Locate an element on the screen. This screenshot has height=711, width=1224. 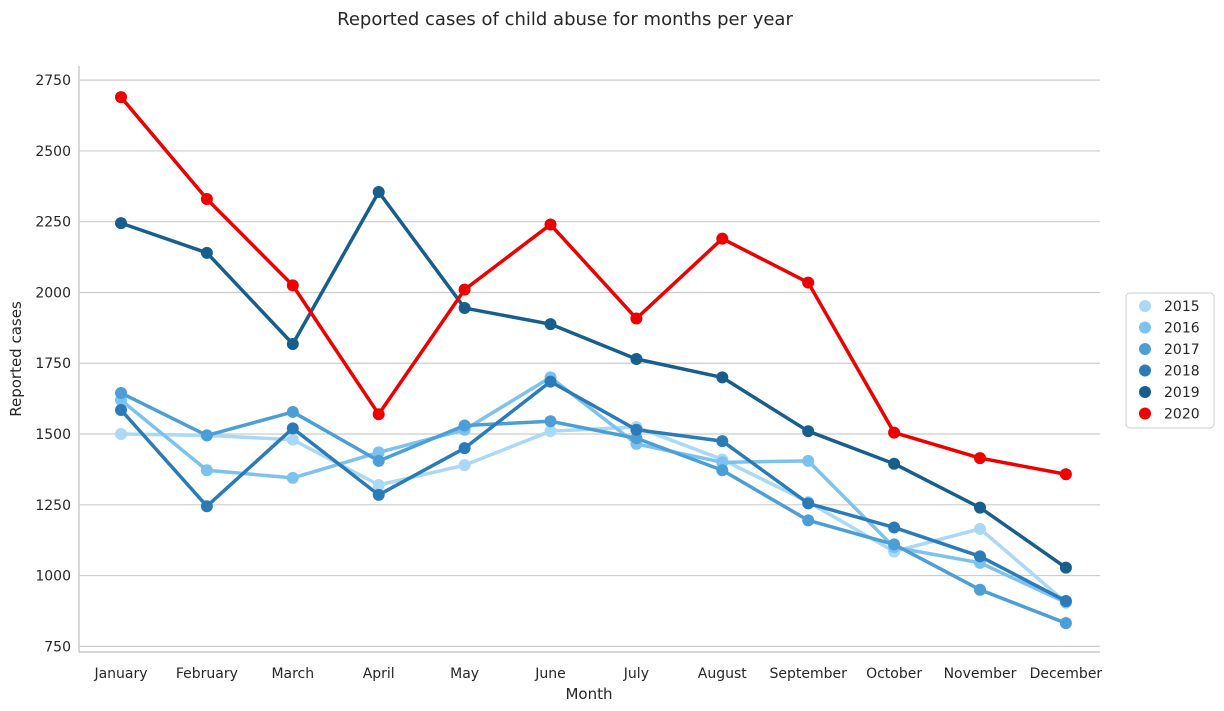
x-axis-label: Month is located at coordinates (588, 694).